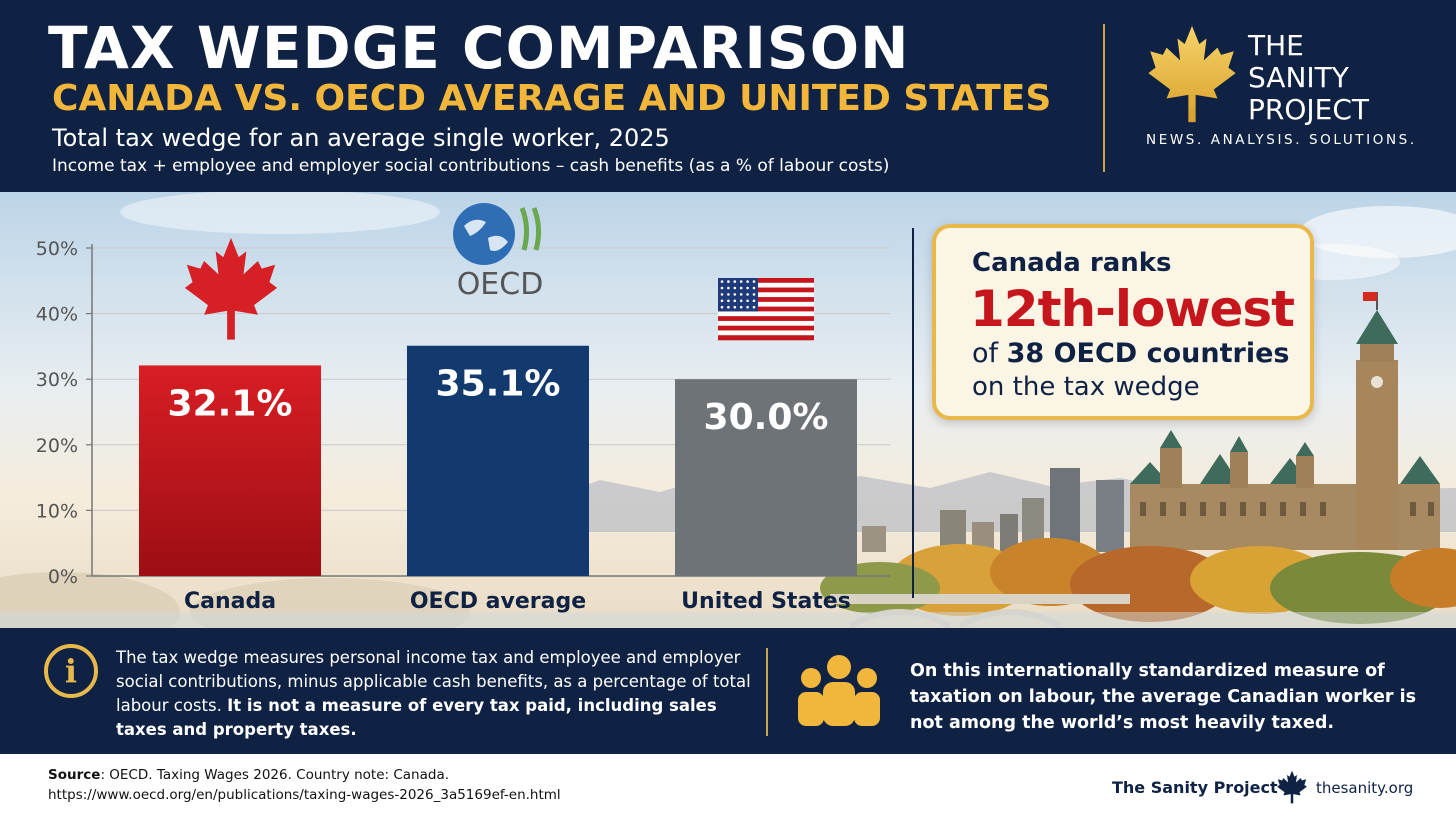  Describe the element at coordinates (1148, 353) in the screenshot. I see `rank-scope-bold: 38 OECD countries` at that location.